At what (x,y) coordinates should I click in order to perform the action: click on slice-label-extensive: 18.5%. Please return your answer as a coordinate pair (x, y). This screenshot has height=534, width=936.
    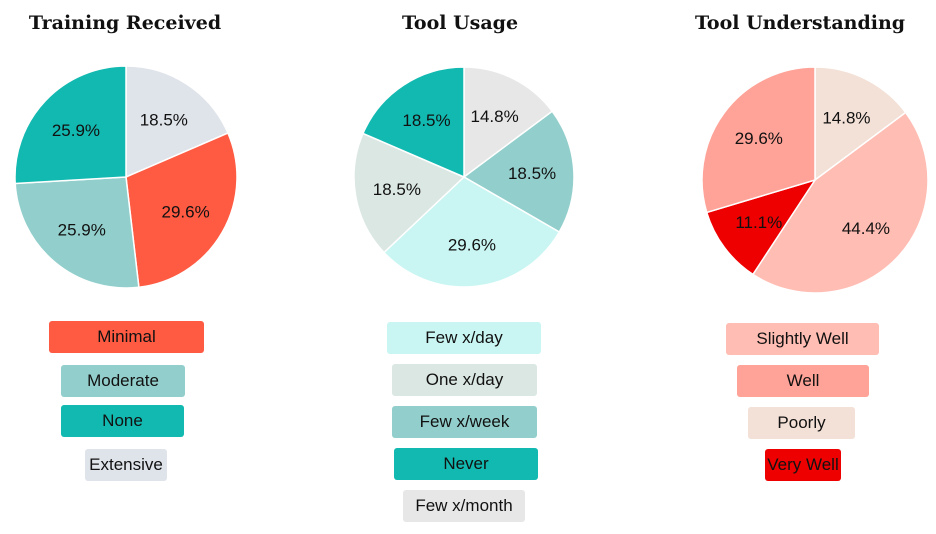
    Looking at the image, I should click on (164, 120).